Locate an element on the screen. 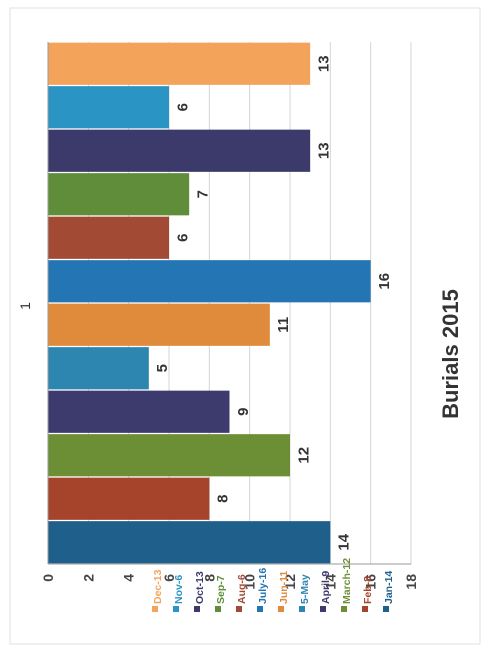 This screenshot has height=654, width=495. data-label: 16 is located at coordinates (384, 281).